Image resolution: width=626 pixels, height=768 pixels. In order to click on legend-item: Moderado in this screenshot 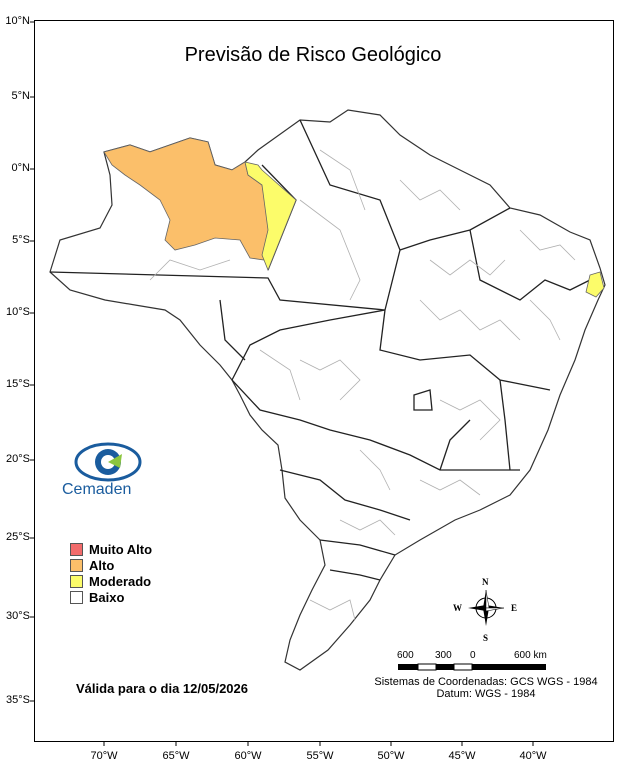, I will do `click(111, 581)`.